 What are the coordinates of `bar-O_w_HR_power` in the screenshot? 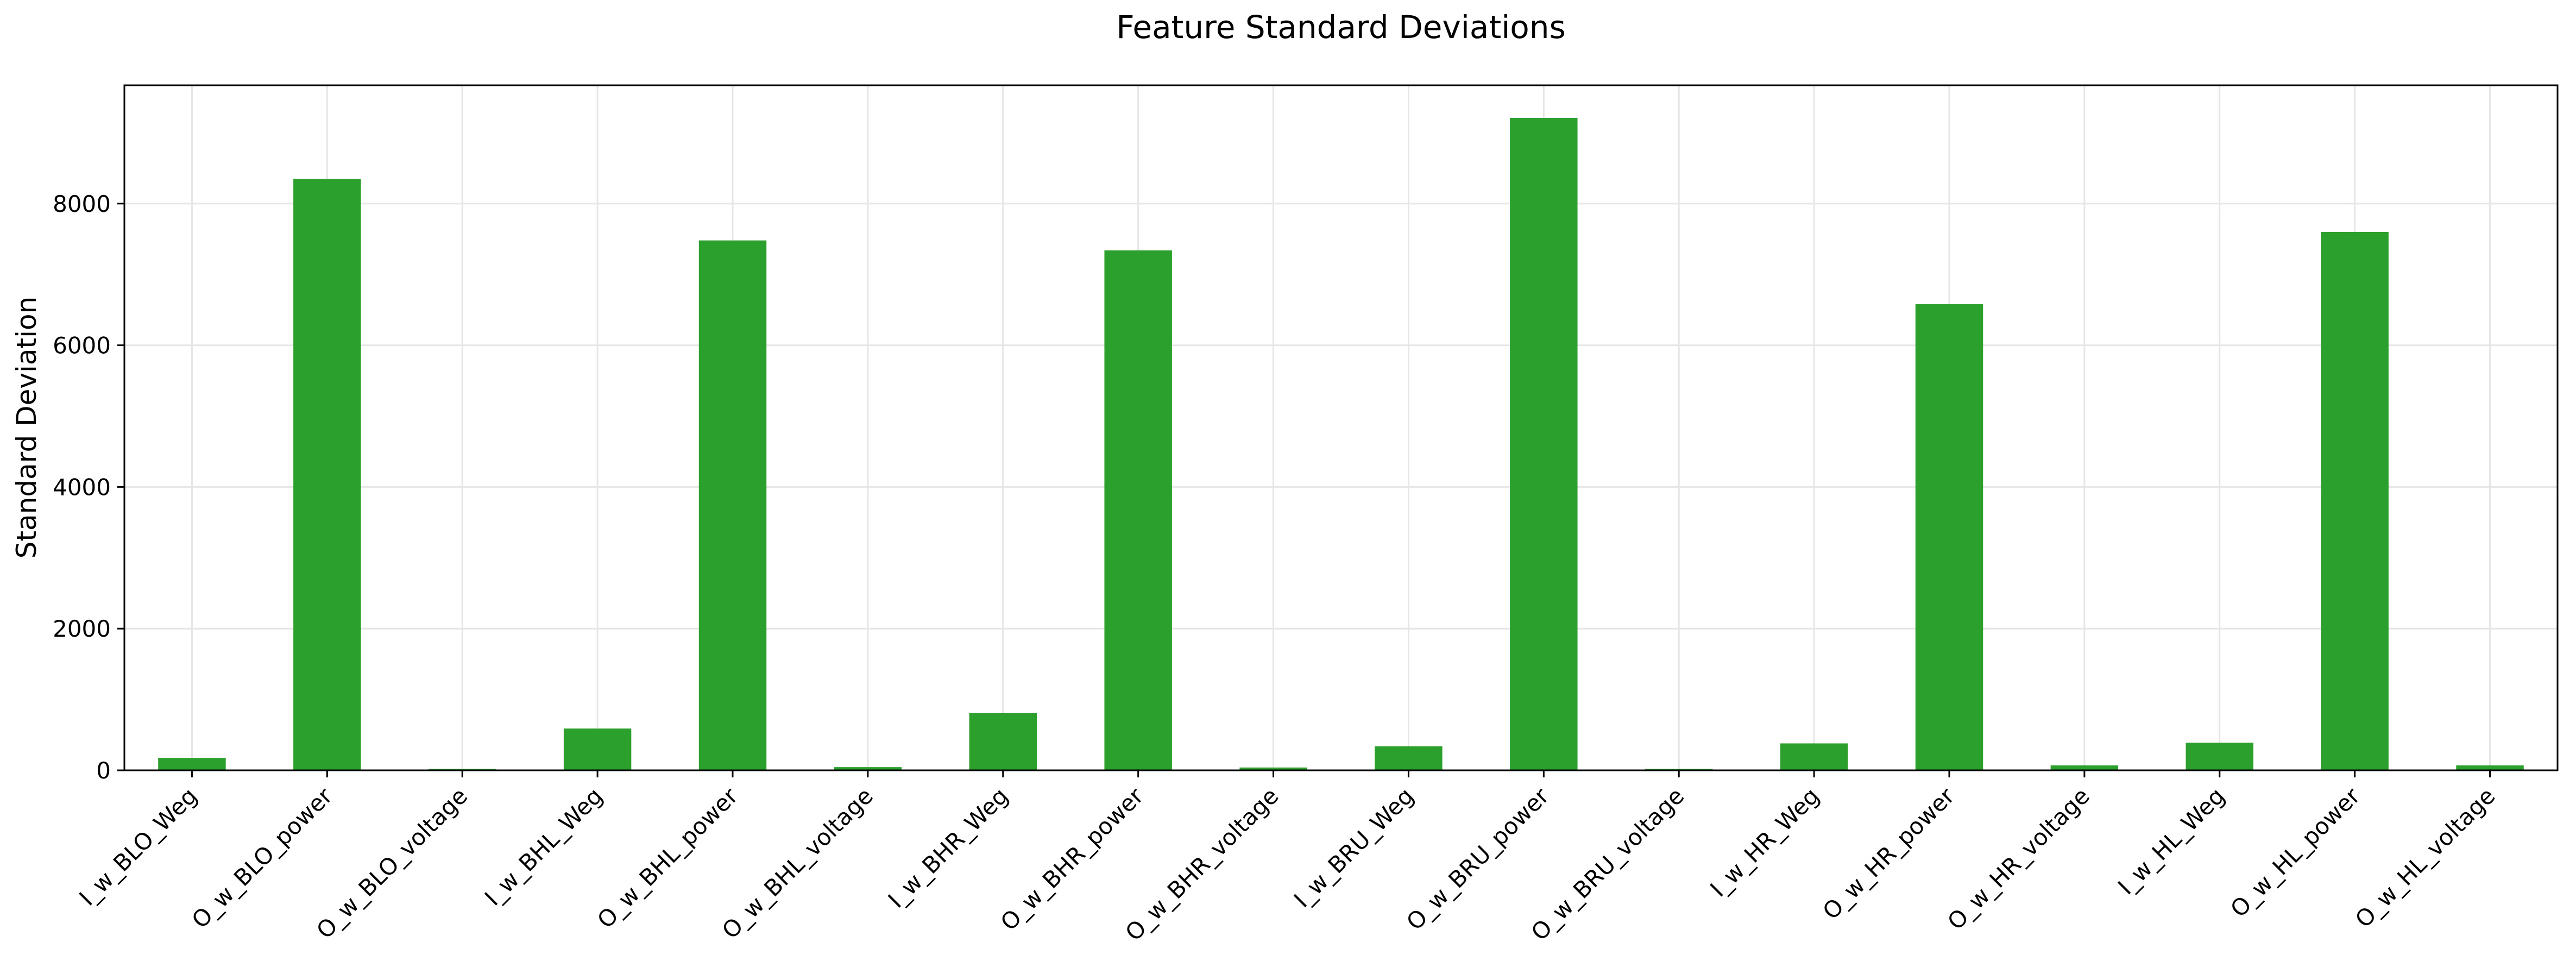 It's located at (1949, 537).